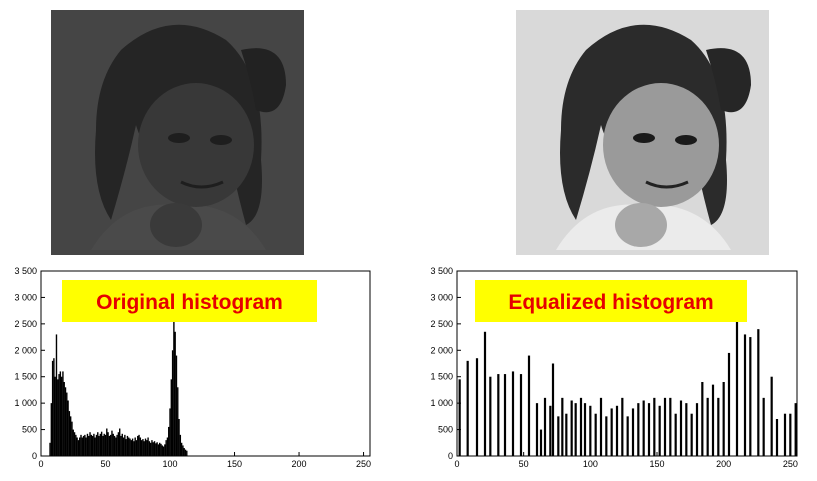 This screenshot has height=481, width=817. I want to click on y-tick-label: 3 500, so click(441, 271).